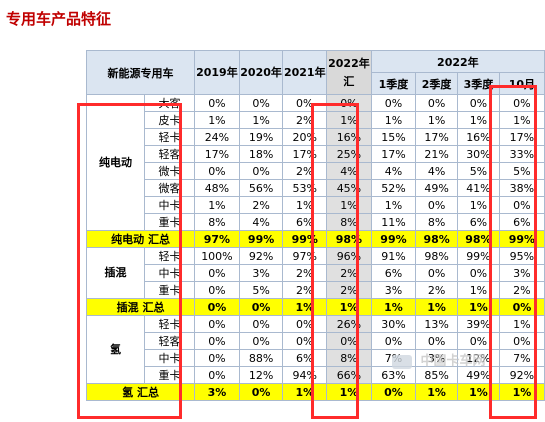 The height and width of the screenshot is (422, 545). Describe the element at coordinates (349, 72) in the screenshot. I see `year-header-2022-total: 2022年 汇` at that location.